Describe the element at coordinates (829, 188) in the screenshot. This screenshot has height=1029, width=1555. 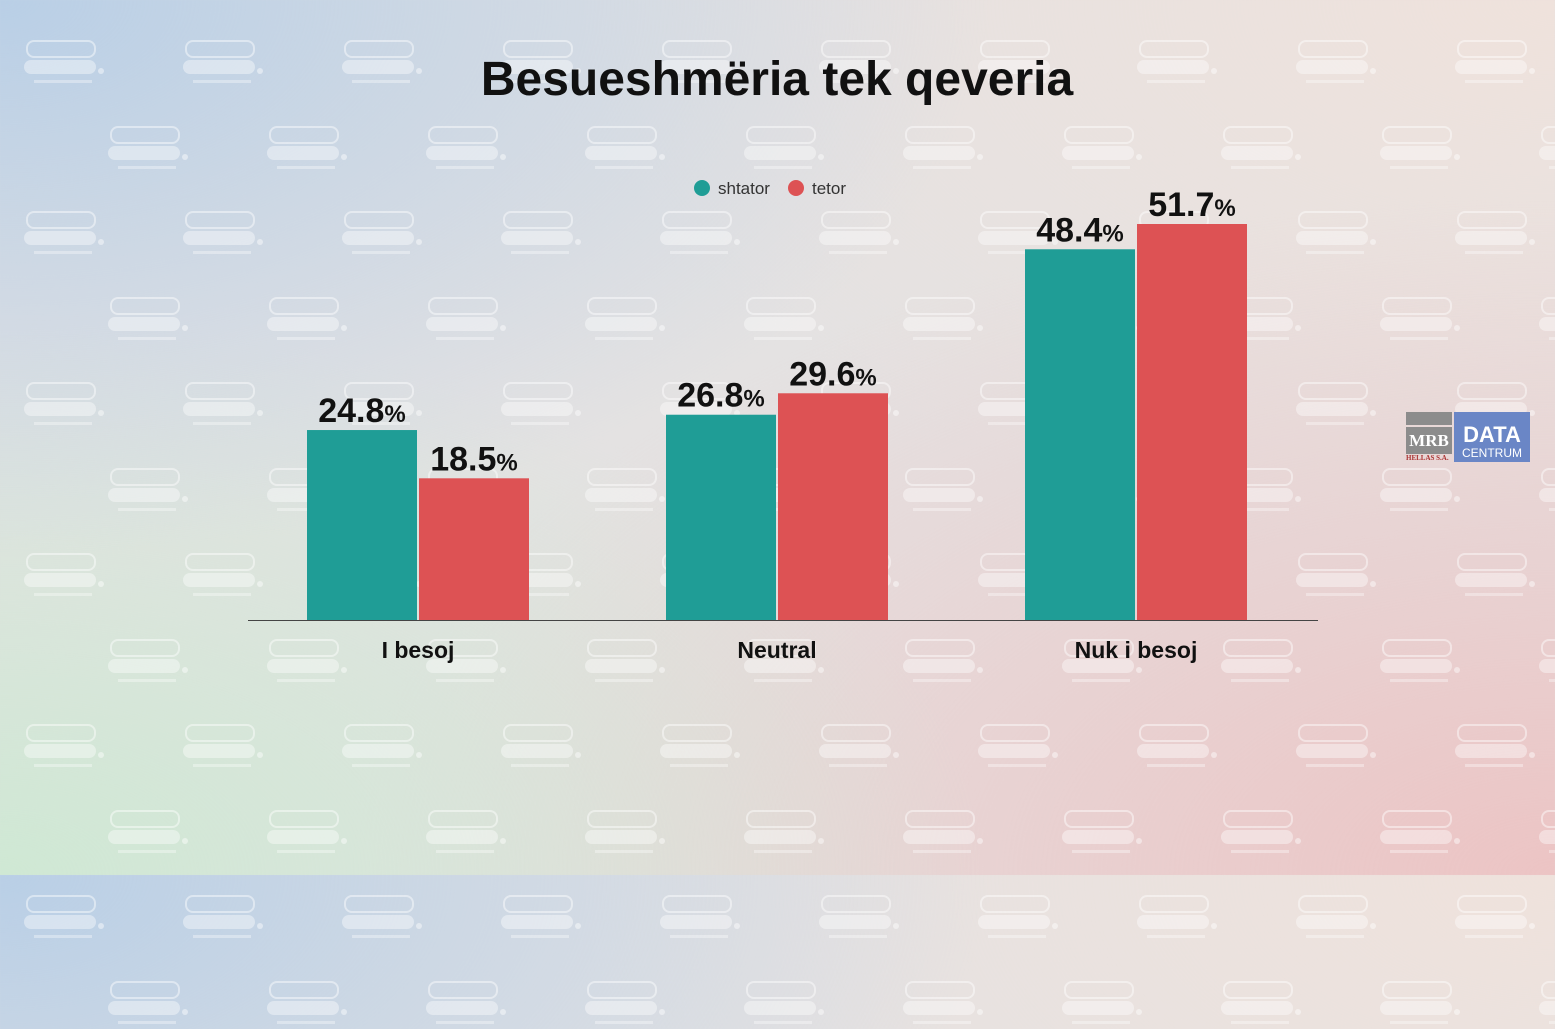
I see `legend-label-tetor: tetor` at that location.